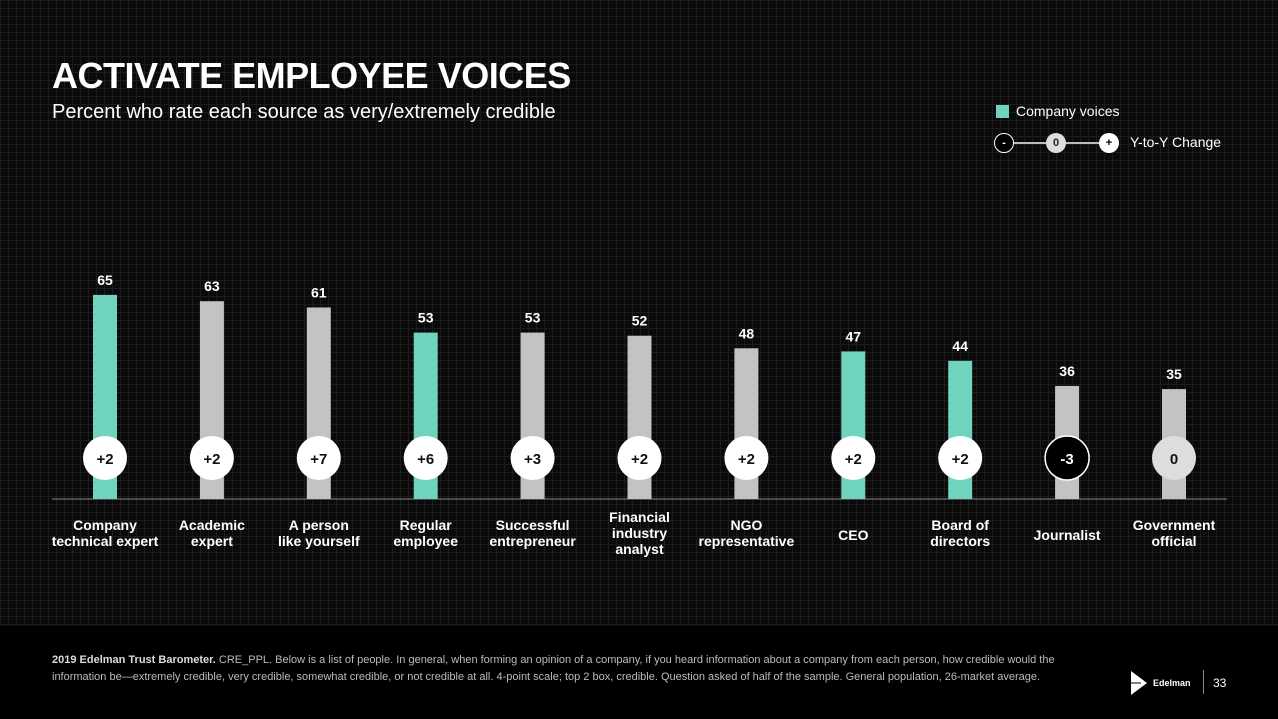 The width and height of the screenshot is (1278, 719). What do you see at coordinates (639, 533) in the screenshot?
I see `category-label: industry` at bounding box center [639, 533].